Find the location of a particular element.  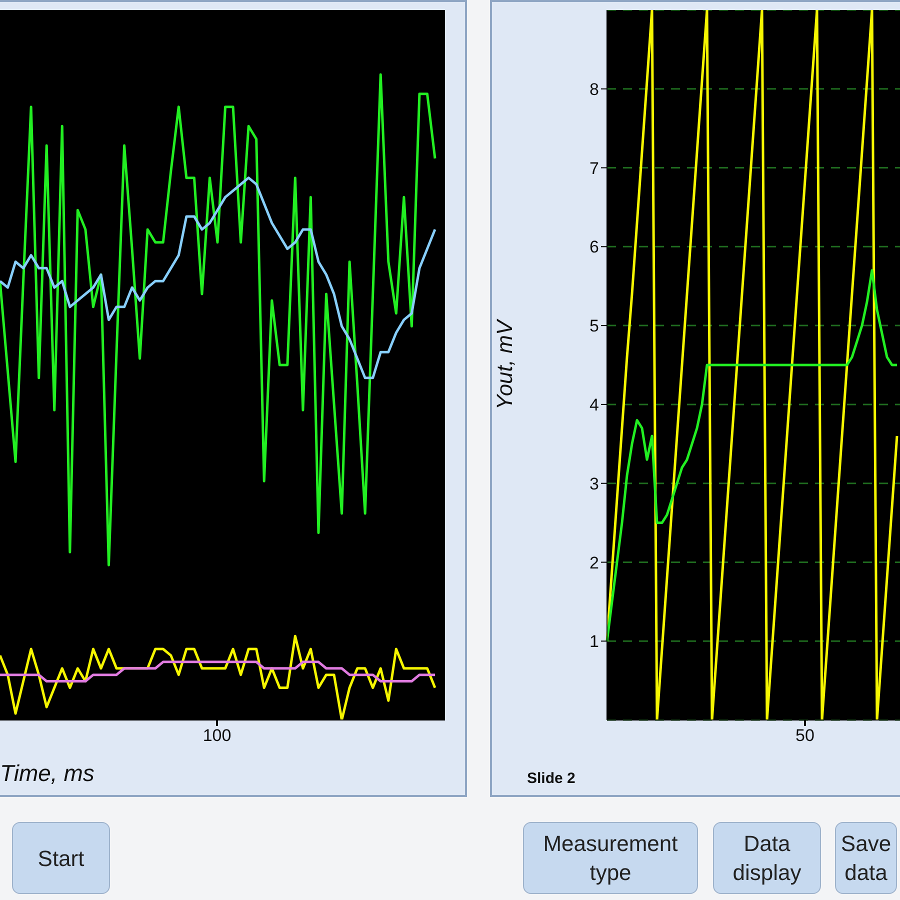

y-tick-label: 1 is located at coordinates (594, 642).